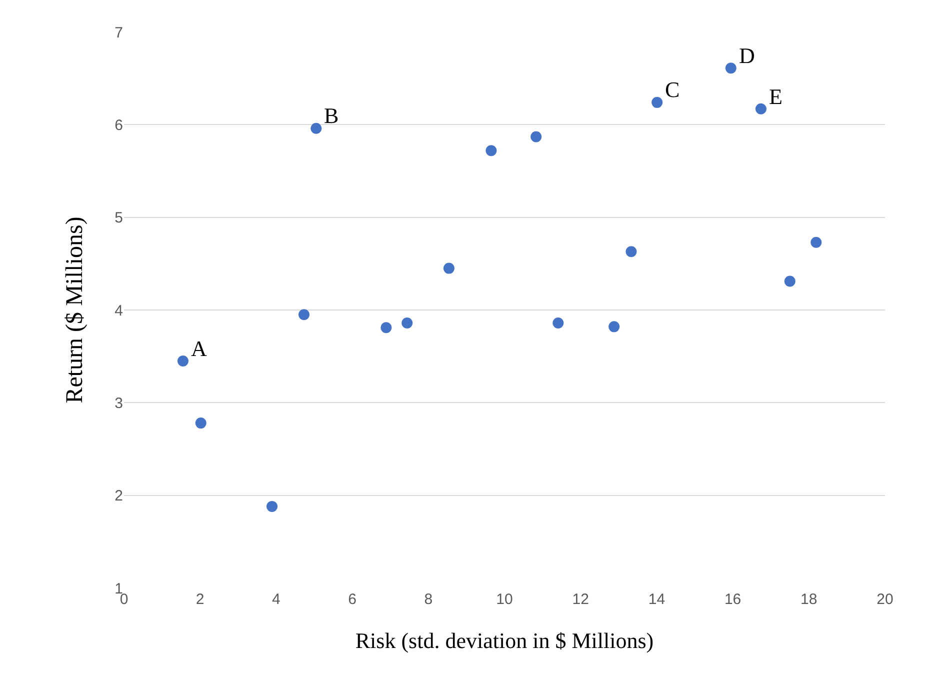 This screenshot has height=681, width=925. What do you see at coordinates (504, 640) in the screenshot?
I see `x-axis-title: Risk (std. deviation in $ Millions)` at bounding box center [504, 640].